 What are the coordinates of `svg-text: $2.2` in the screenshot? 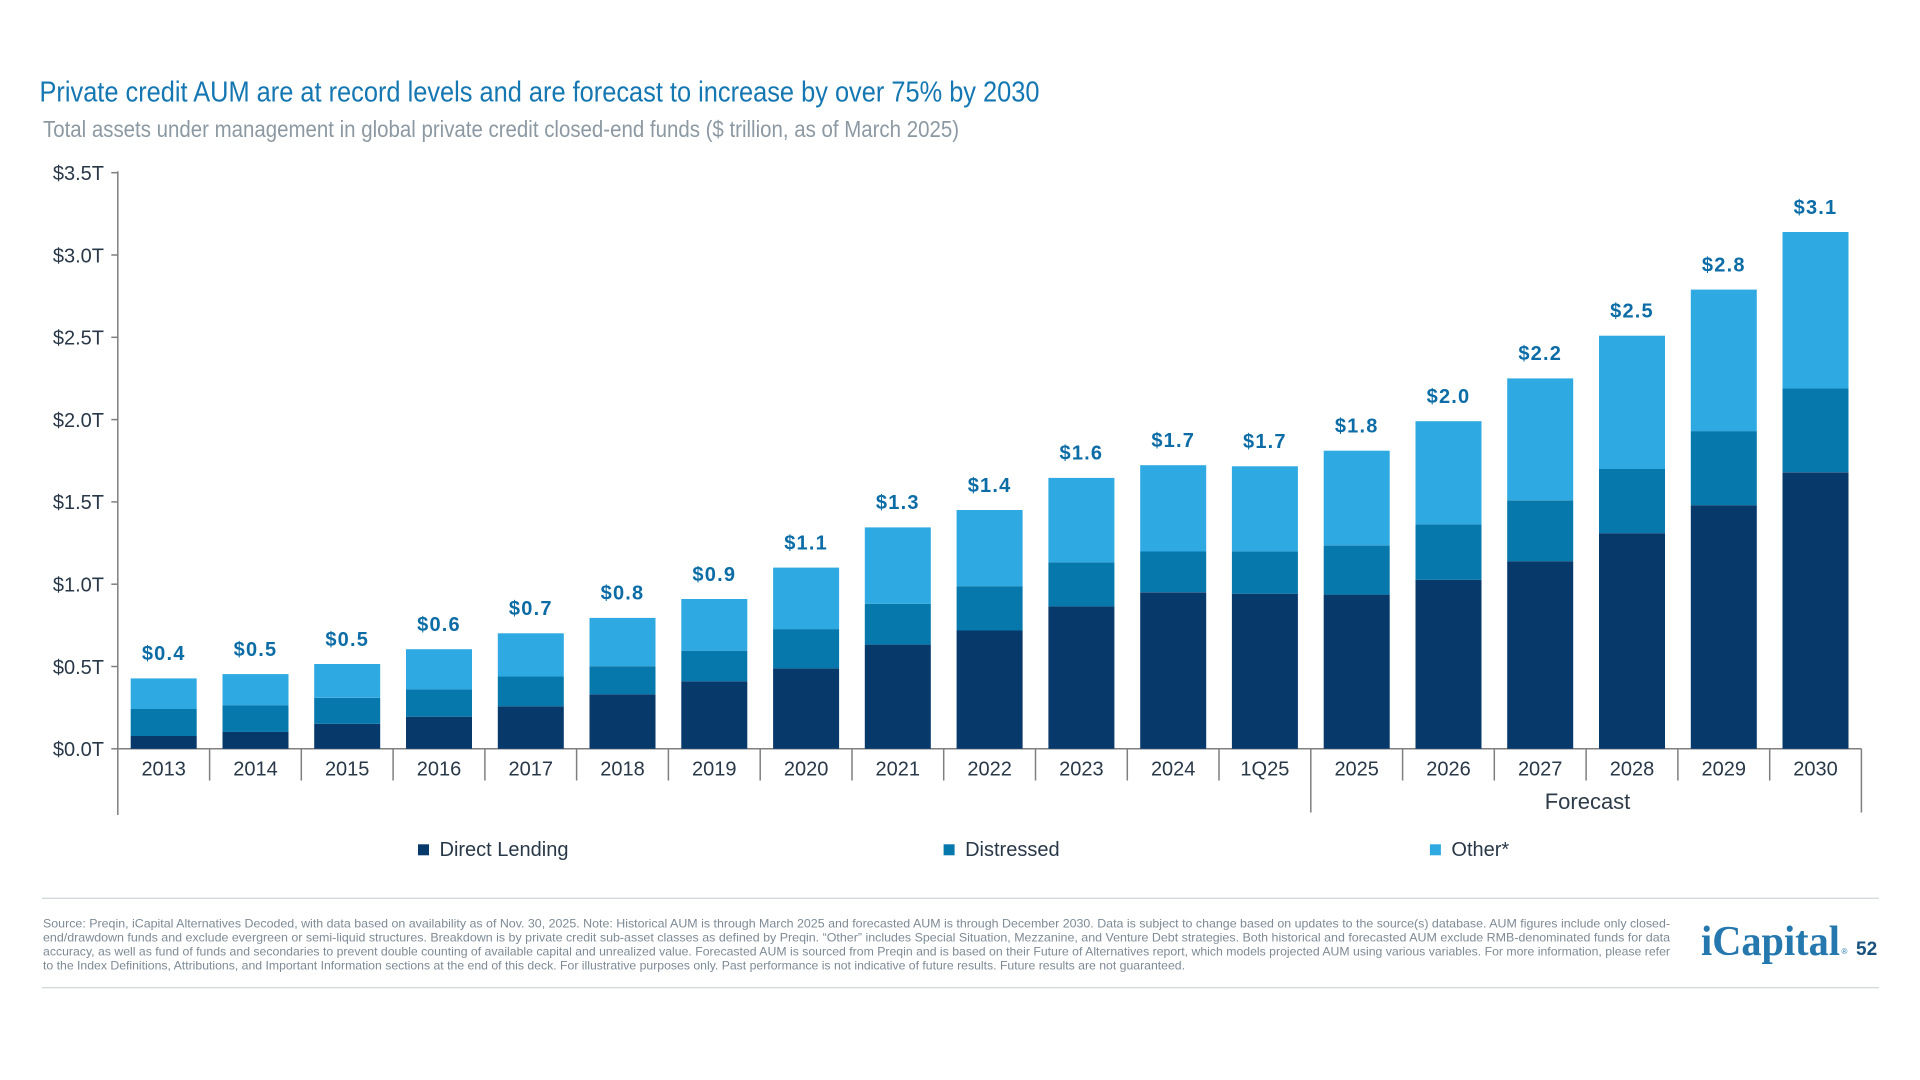 It's located at (1540, 354).